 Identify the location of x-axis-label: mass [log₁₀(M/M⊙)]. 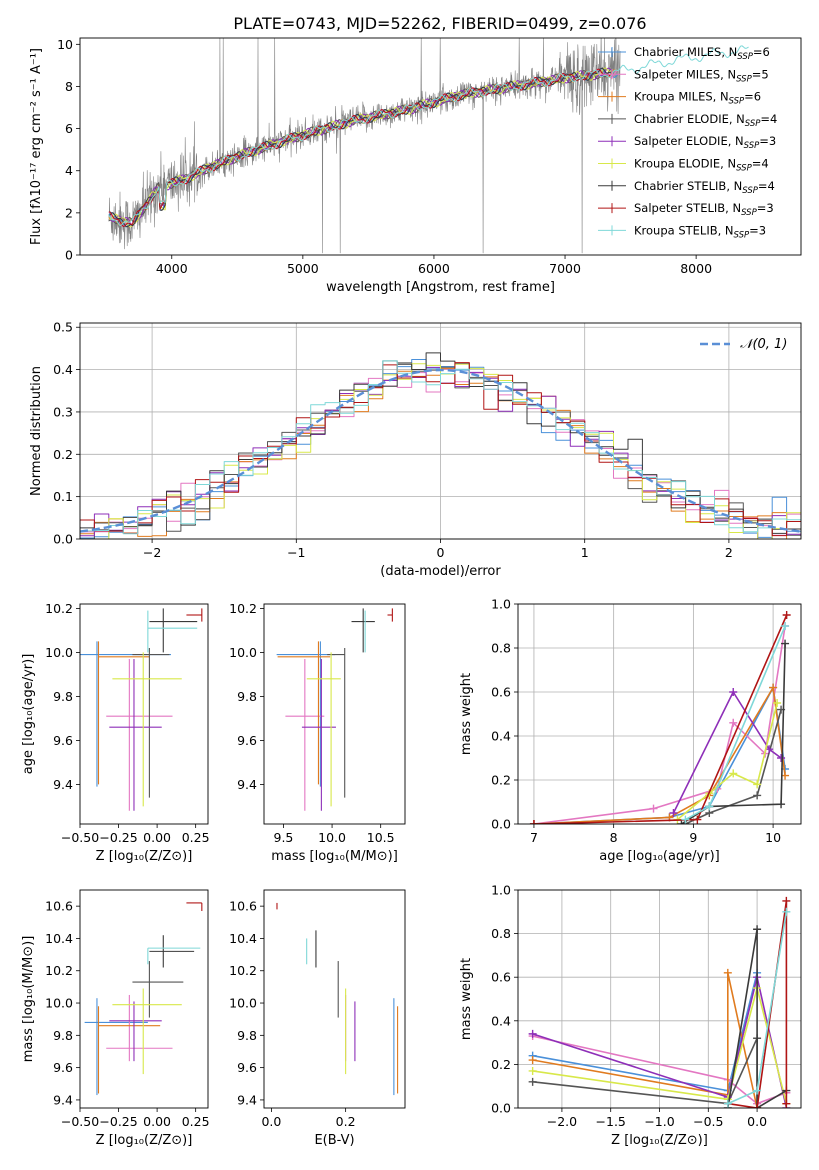
(334, 856).